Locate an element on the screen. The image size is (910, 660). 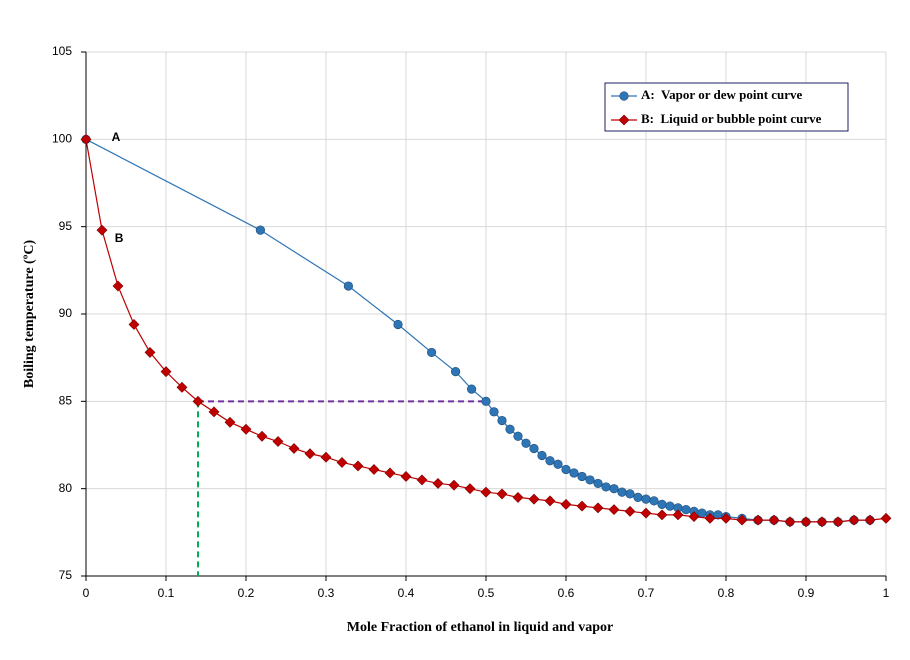
x-tick-label: 0.6 is located at coordinates (566, 593).